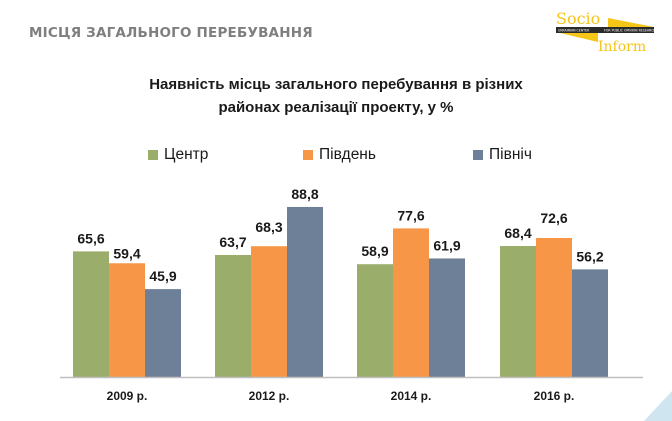  I want to click on data-label-center-0: 65,6, so click(90, 238).